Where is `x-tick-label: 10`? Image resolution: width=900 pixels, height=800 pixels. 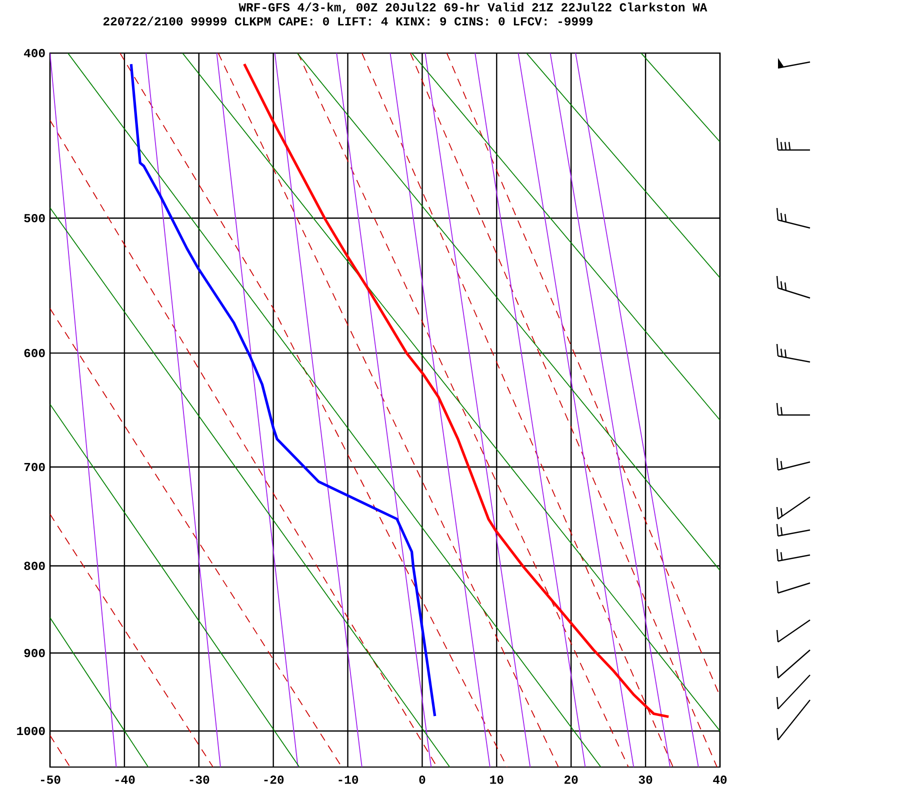 x-tick-label: 10 is located at coordinates (497, 780).